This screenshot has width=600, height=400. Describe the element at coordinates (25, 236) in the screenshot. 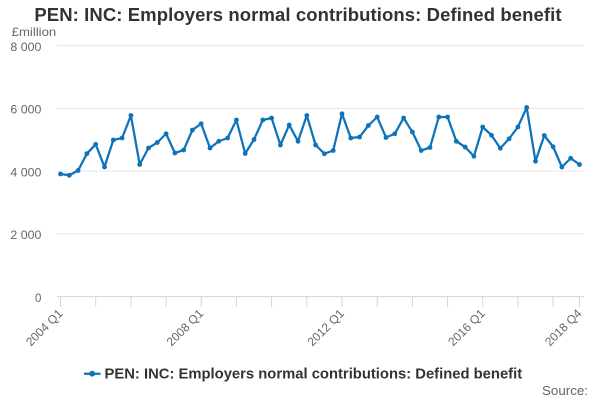

I see `svg-text: 2 000` at that location.